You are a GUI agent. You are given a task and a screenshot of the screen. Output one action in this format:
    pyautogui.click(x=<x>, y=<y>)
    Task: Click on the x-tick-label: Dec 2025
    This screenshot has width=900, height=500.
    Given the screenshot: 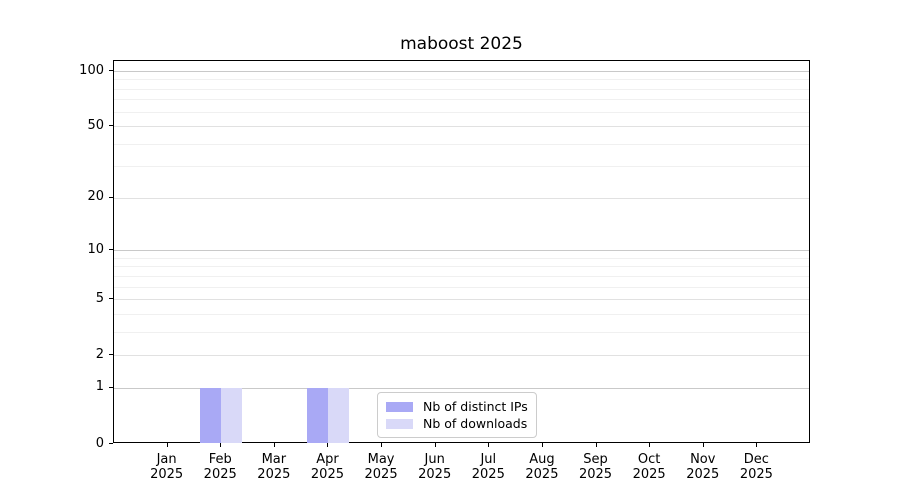 What is the action you would take?
    pyautogui.click(x=756, y=467)
    